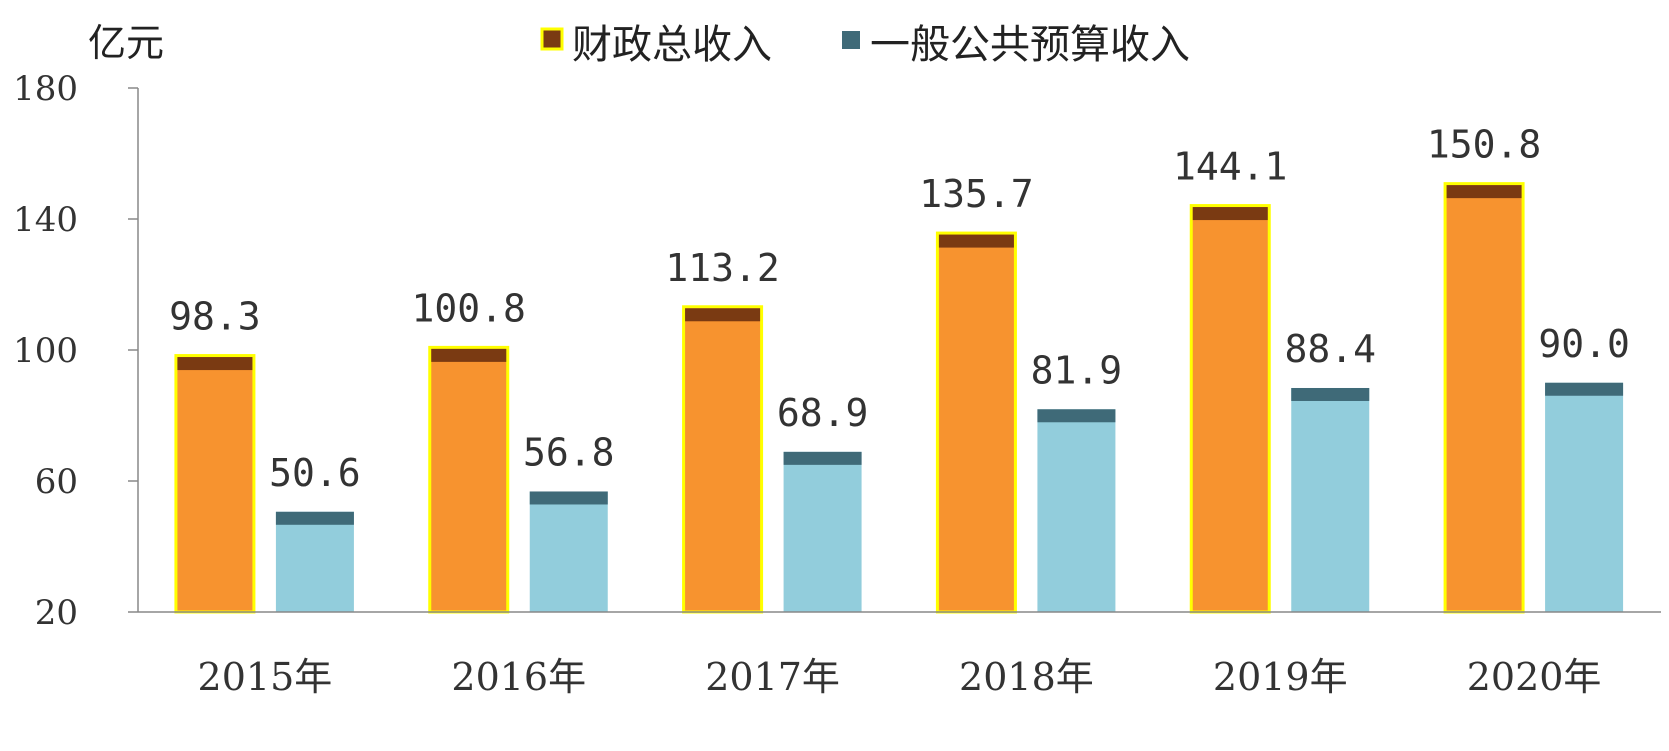  What do you see at coordinates (1026, 677) in the screenshot?
I see `x-tick-label: 2018年` at bounding box center [1026, 677].